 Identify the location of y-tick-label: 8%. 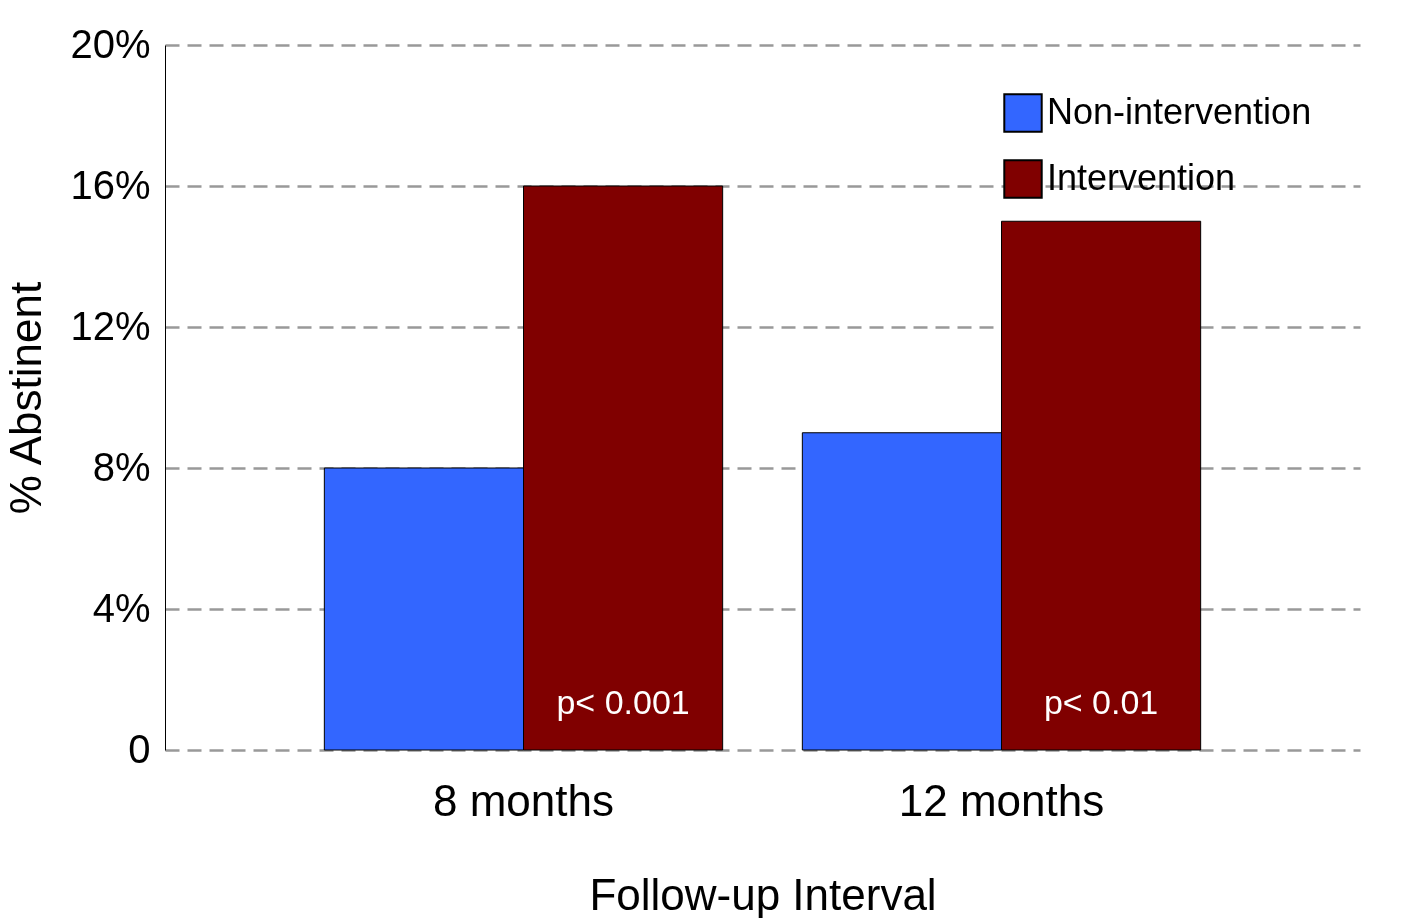
(121, 466).